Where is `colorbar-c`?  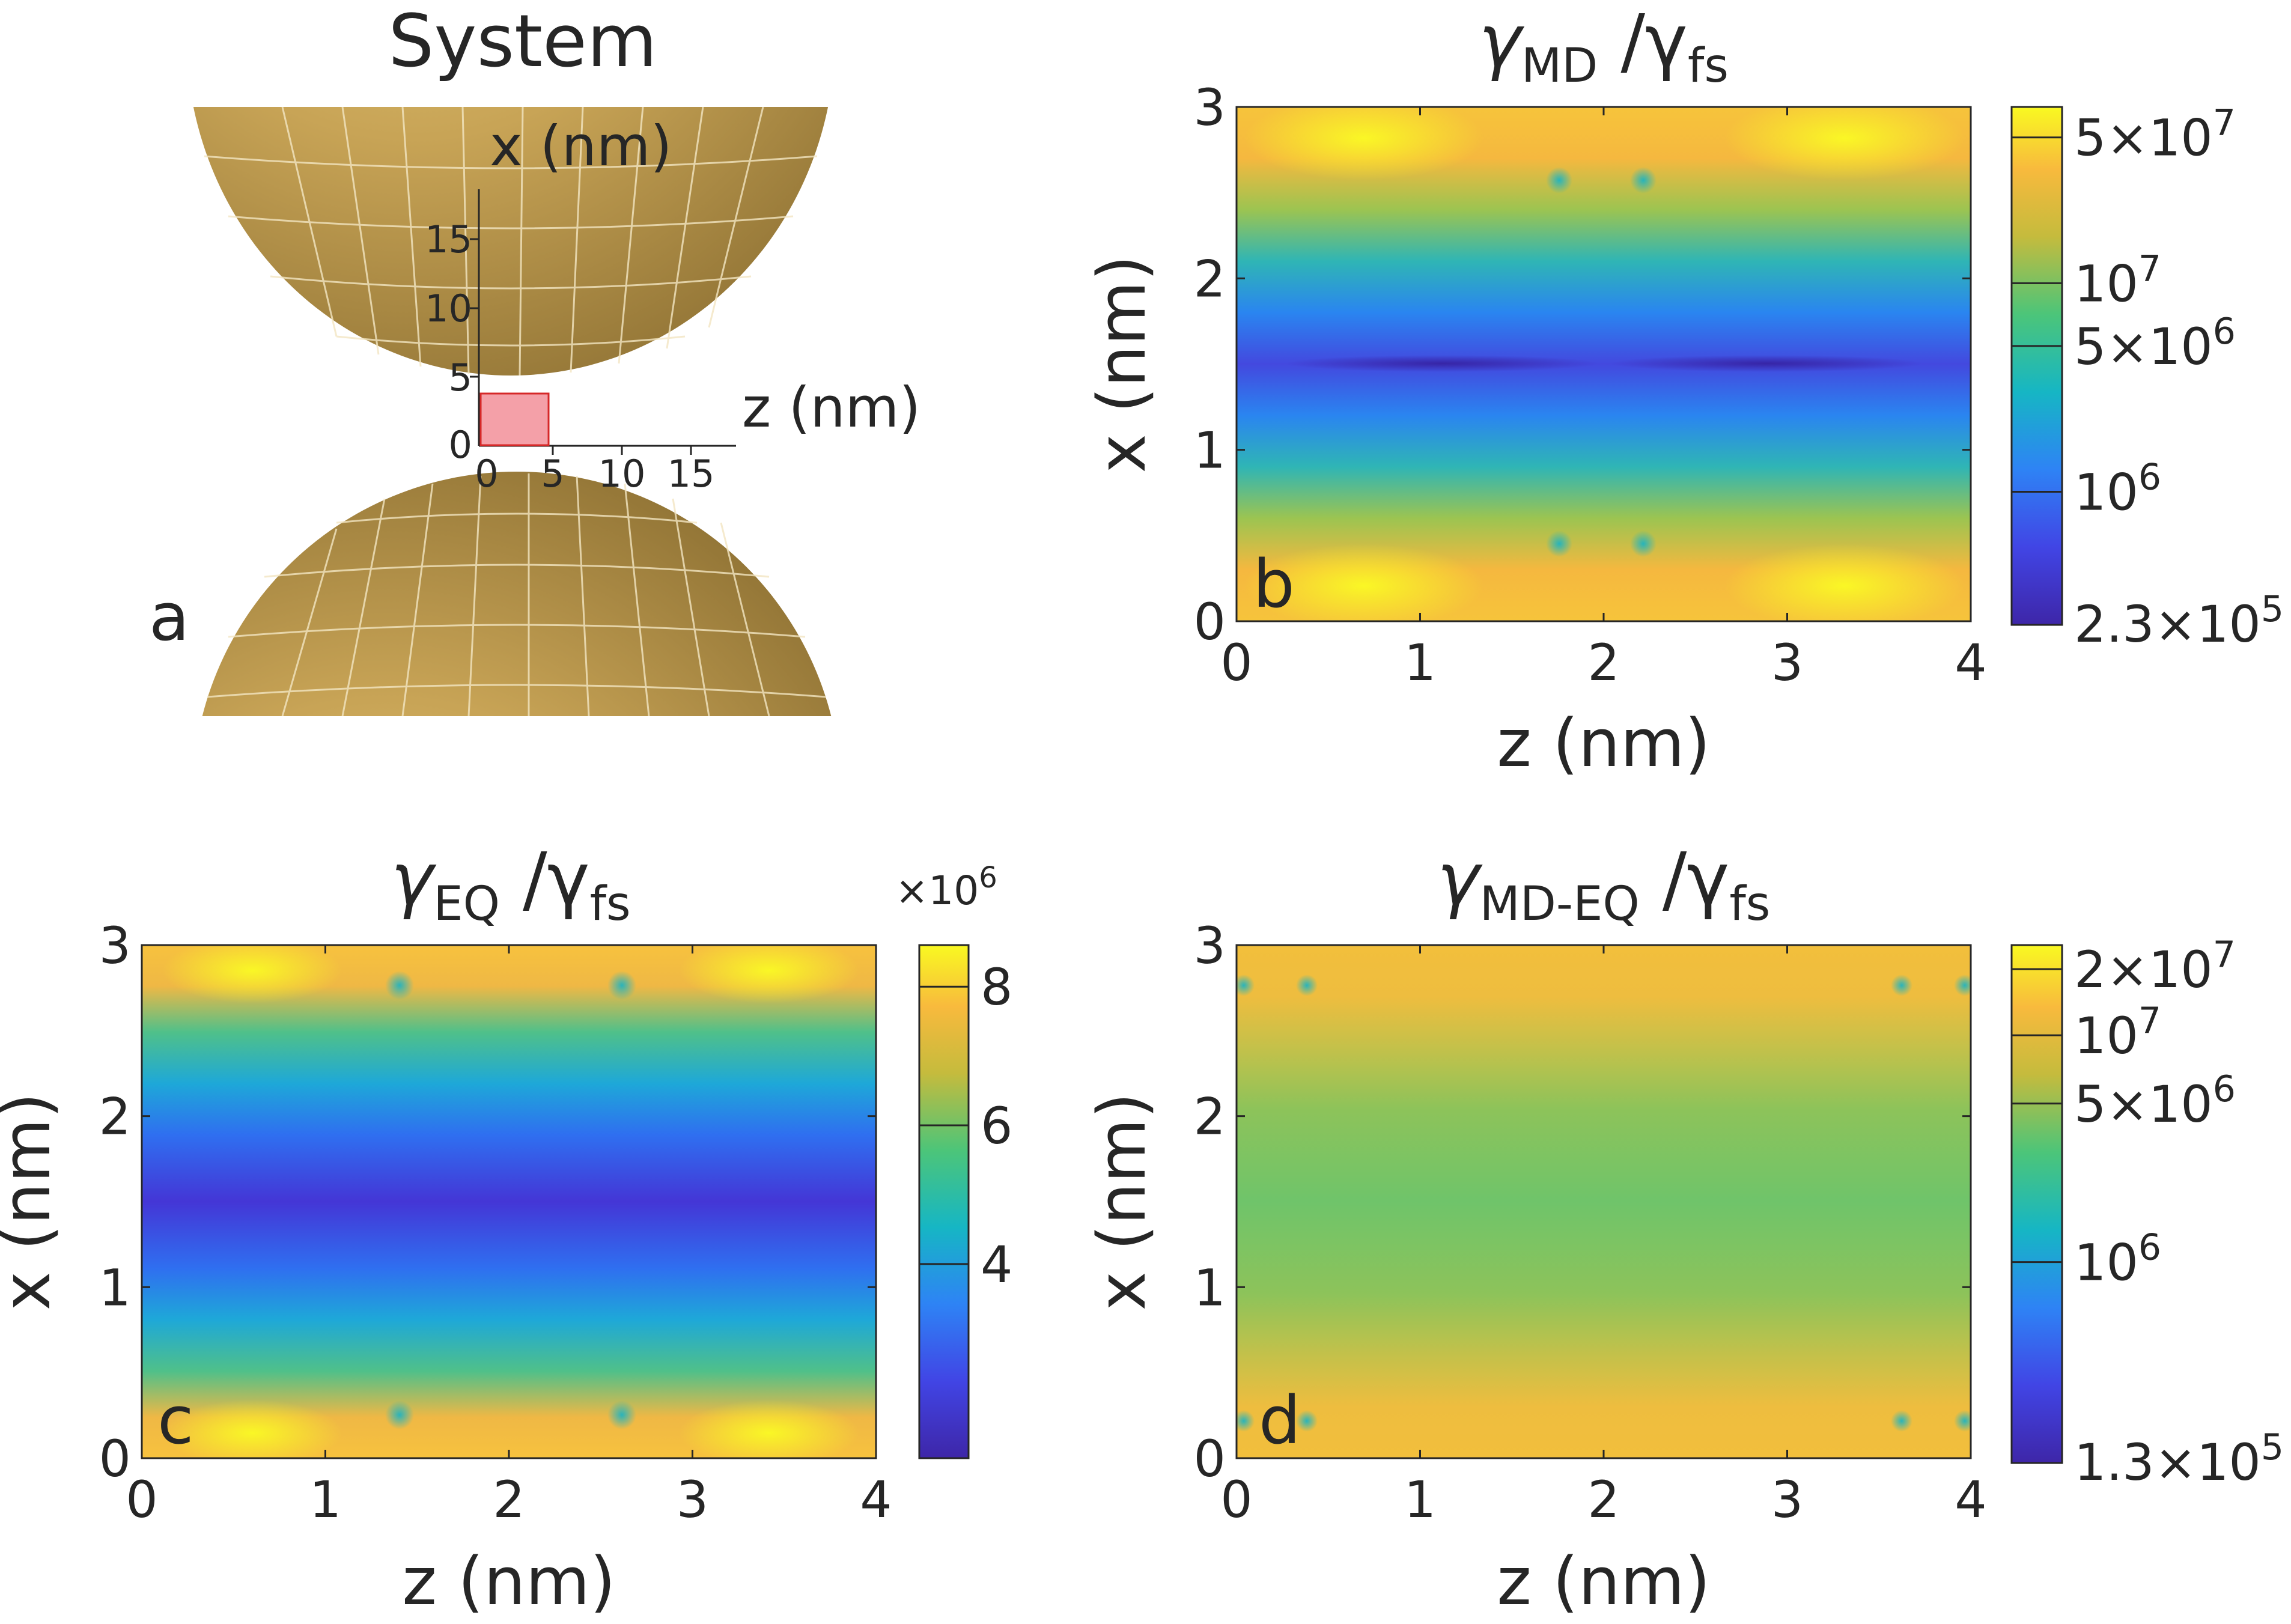
colorbar-c is located at coordinates (944, 1201).